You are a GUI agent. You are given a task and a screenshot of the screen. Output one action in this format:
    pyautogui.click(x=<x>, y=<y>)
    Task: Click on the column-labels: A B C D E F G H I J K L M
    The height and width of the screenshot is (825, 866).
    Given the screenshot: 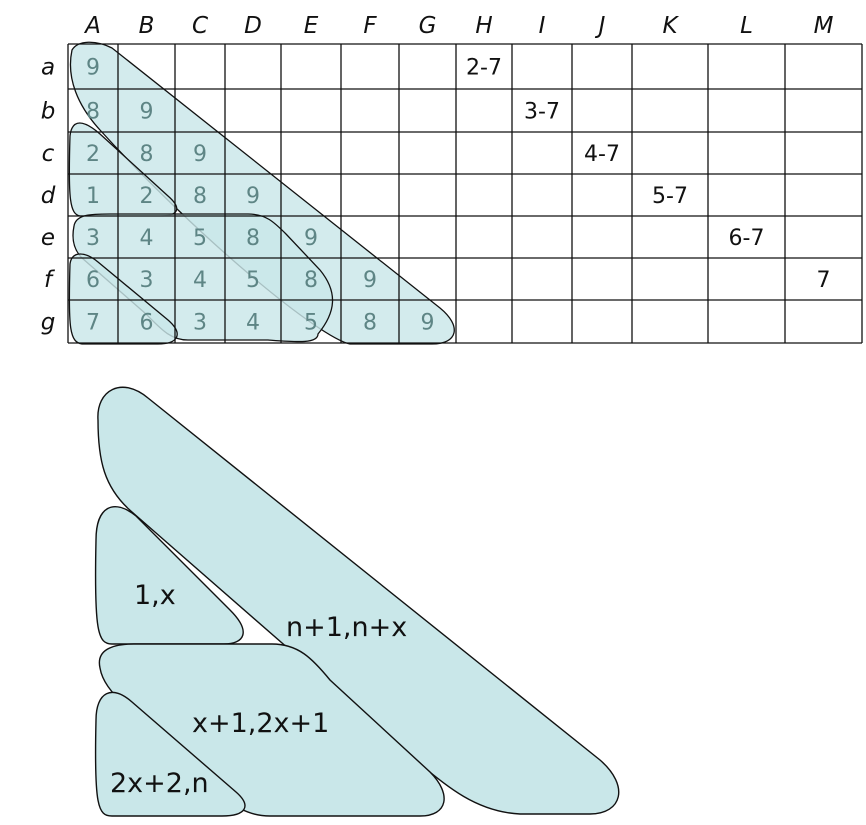 What is the action you would take?
    pyautogui.click(x=458, y=26)
    